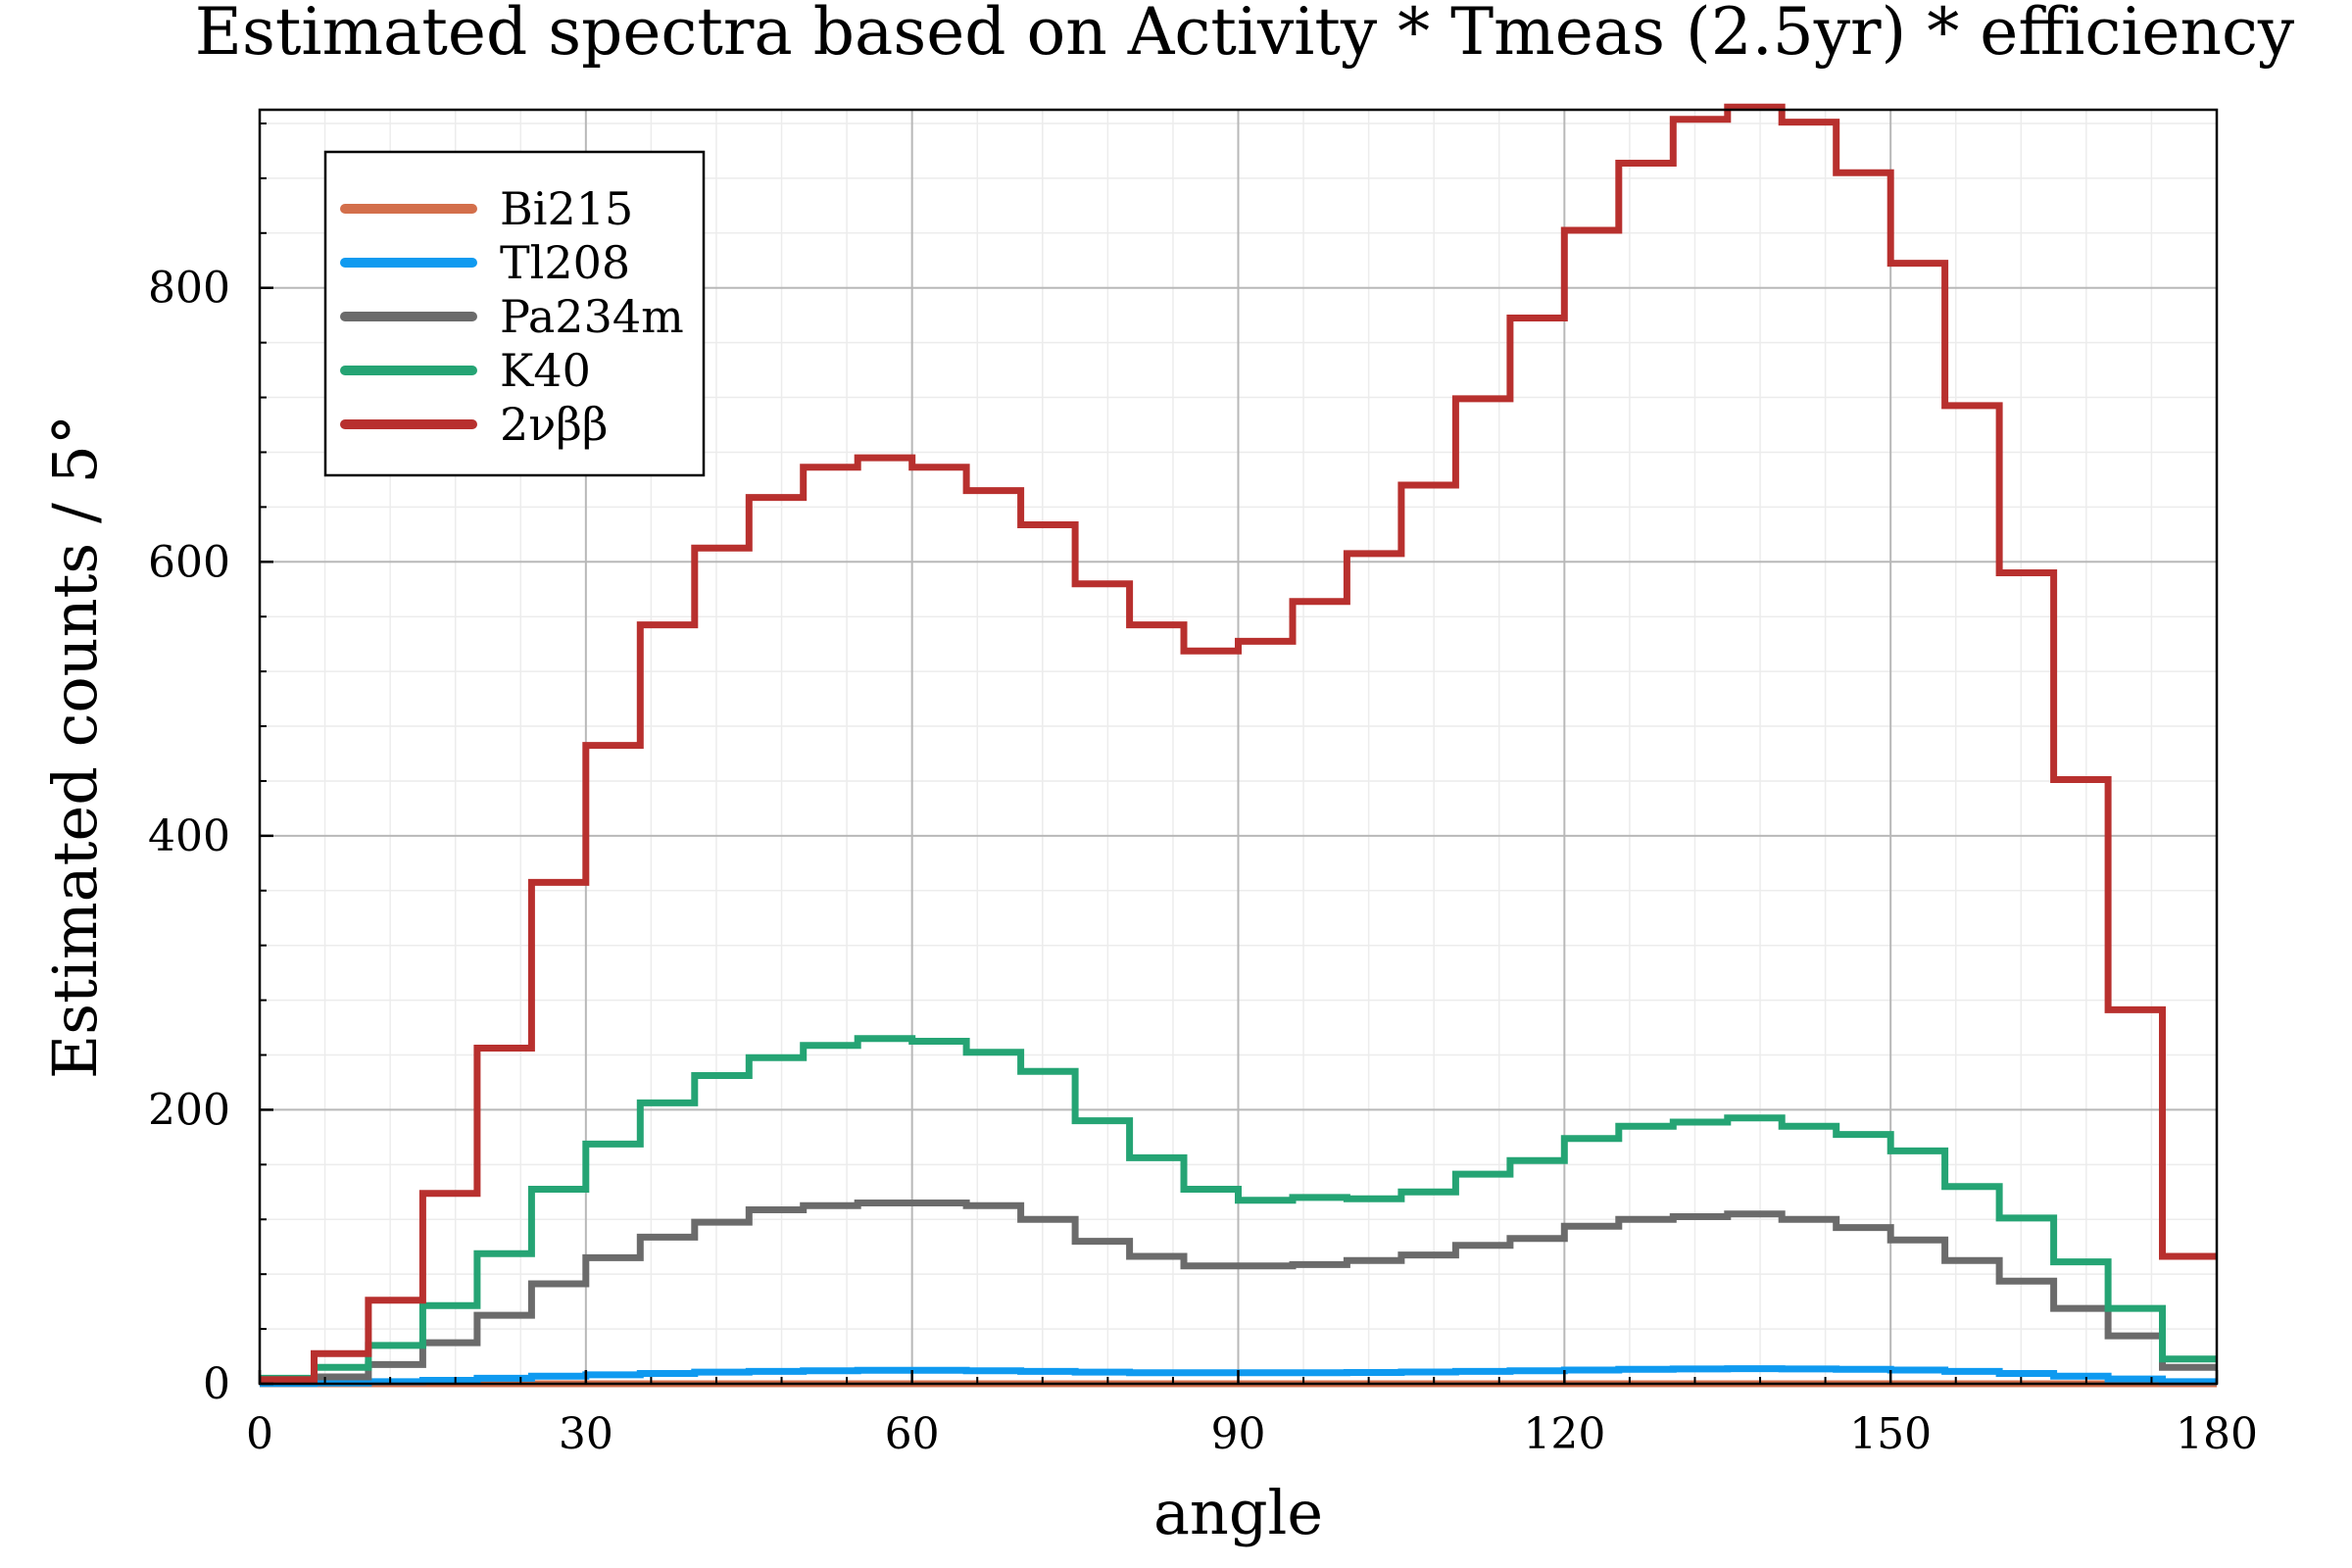  Describe the element at coordinates (217, 1384) in the screenshot. I see `y-tick-label: 0` at that location.